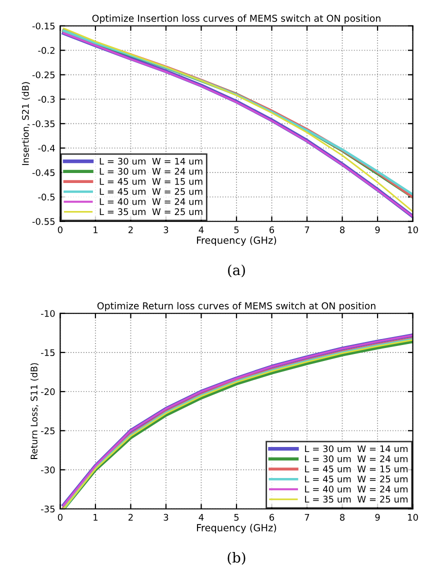  I want to click on y-tick-label: -0.55, so click(43, 221).